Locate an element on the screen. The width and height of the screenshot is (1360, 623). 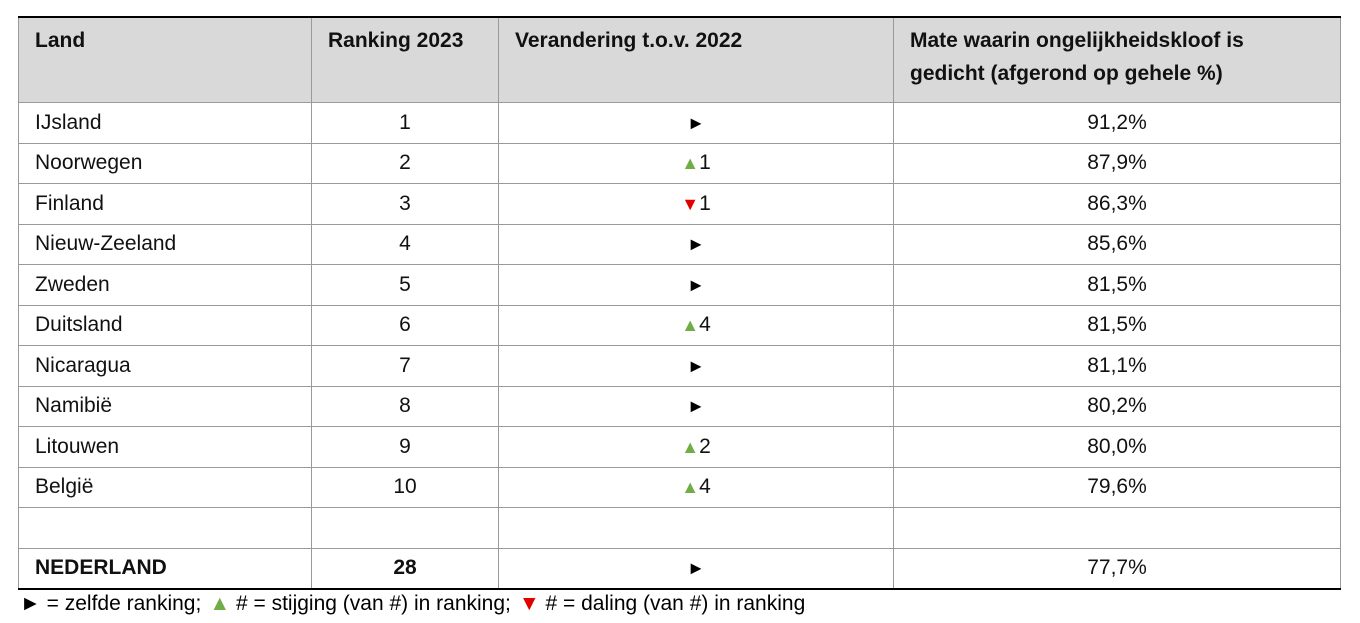
table-row: België 10 ▲4 79,6% is located at coordinates (679, 487).